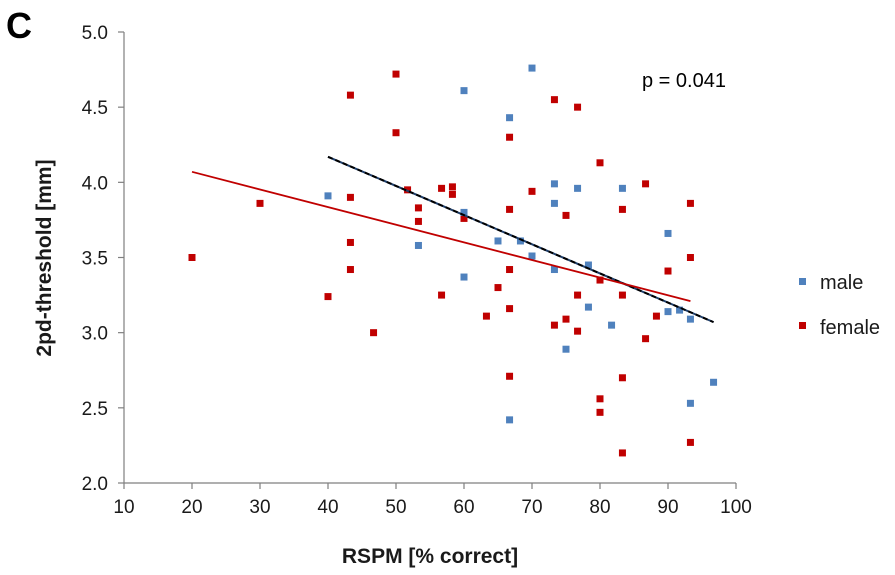 The width and height of the screenshot is (895, 575). I want to click on y-ticks: 2.0 2.5 3.0 3.5 4.0 4.5 5.0, so click(103, 259).